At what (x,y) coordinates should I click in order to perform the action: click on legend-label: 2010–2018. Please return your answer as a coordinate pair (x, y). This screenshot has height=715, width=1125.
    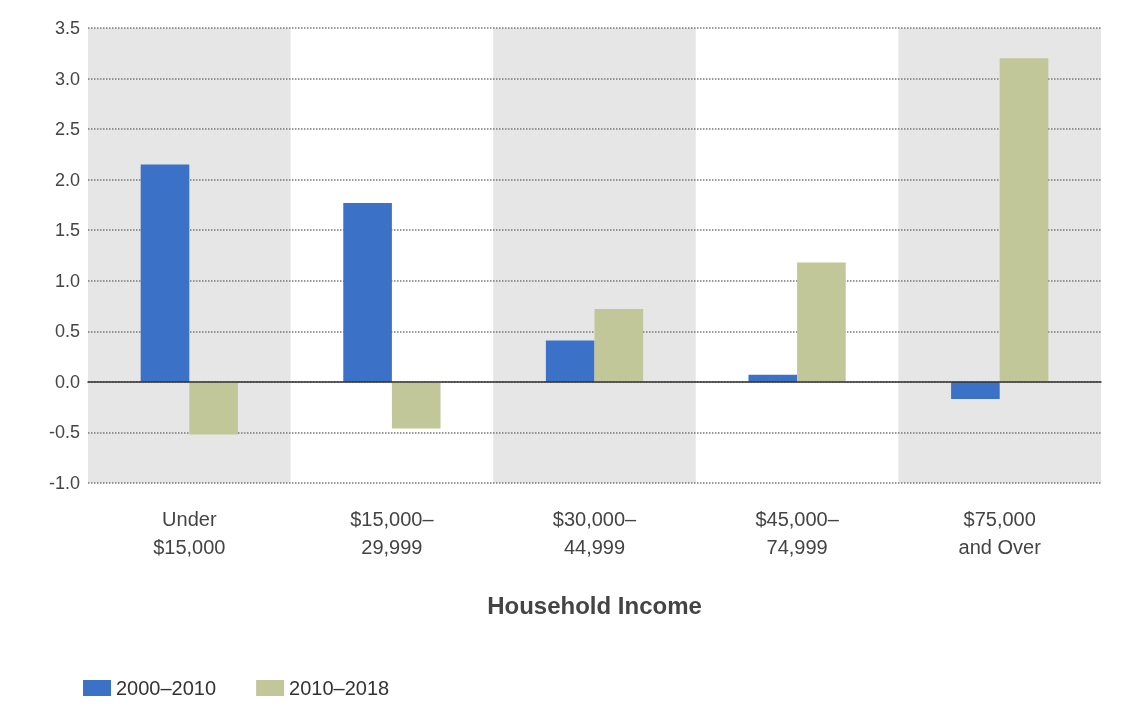
    Looking at the image, I should click on (339, 688).